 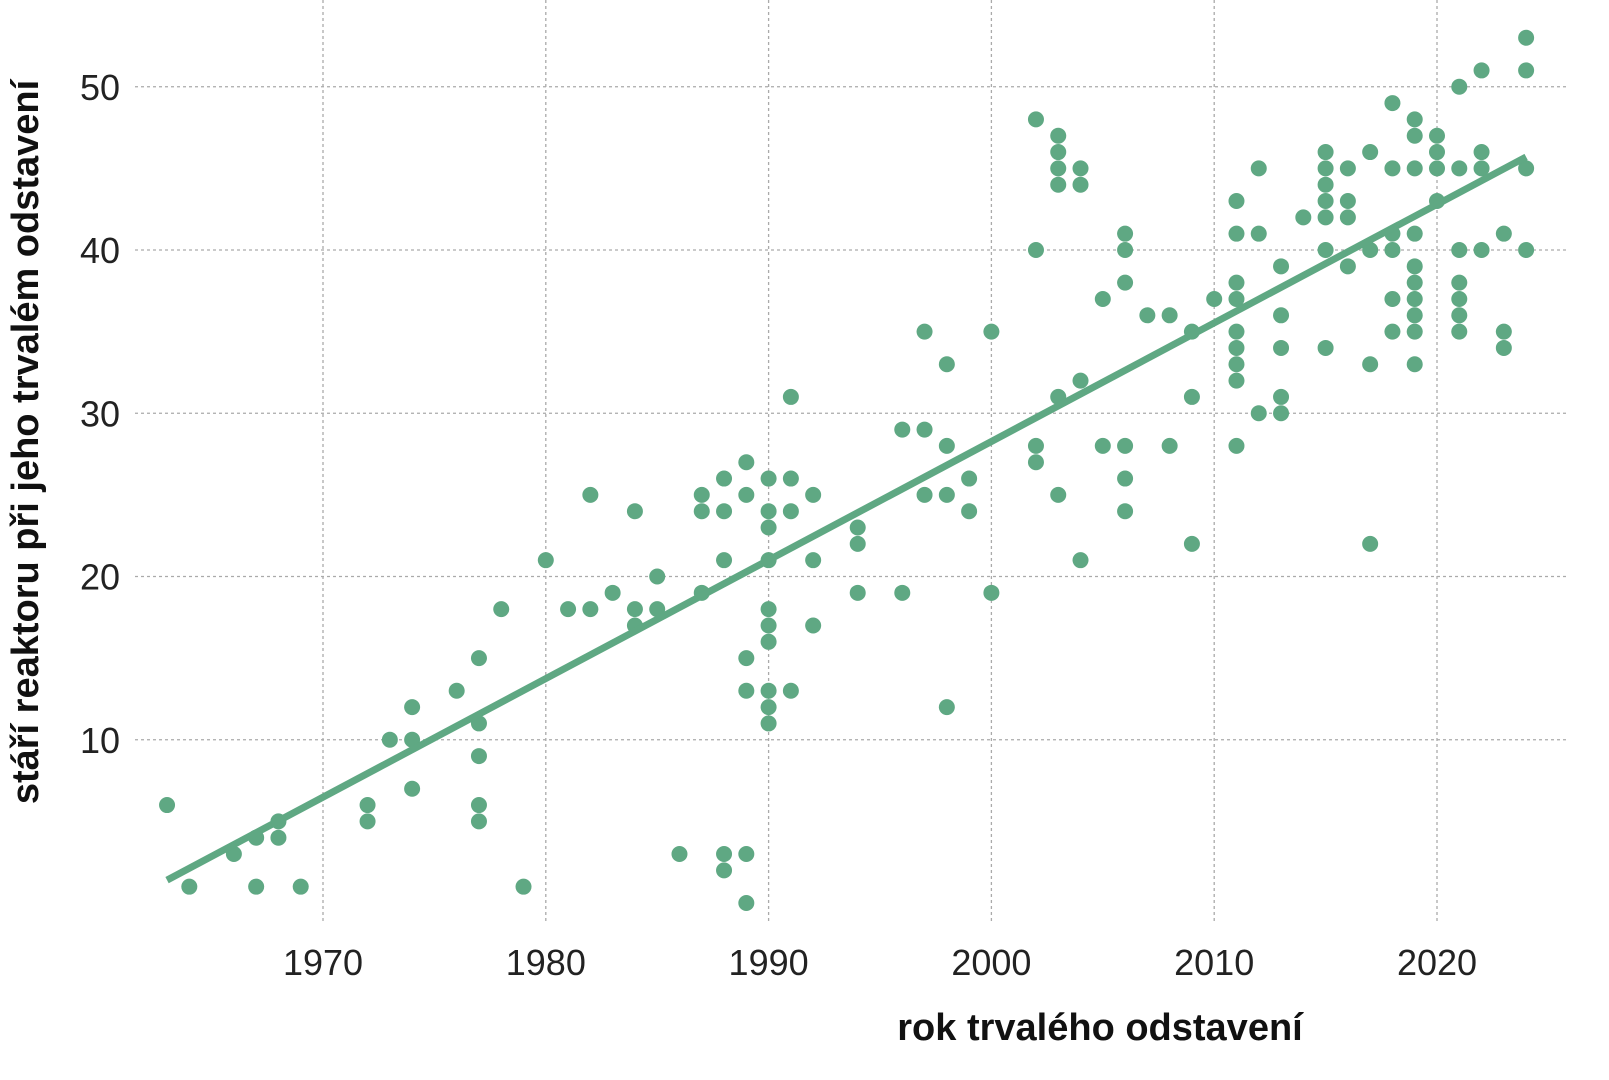 What do you see at coordinates (880, 962) in the screenshot?
I see `x-axis-ticks: 1970 1980 1990 2000 2010 2020` at bounding box center [880, 962].